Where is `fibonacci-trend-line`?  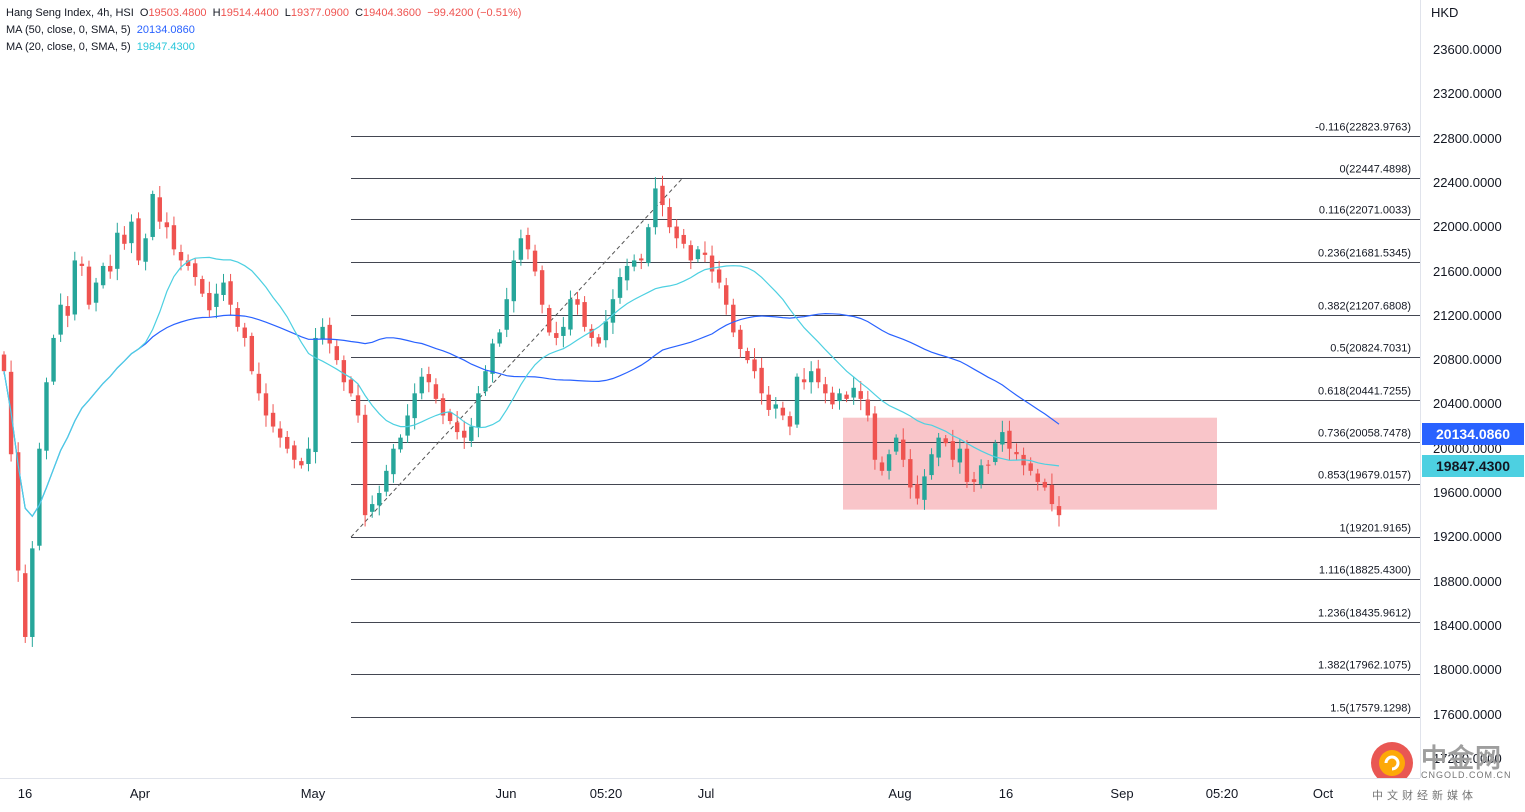
fibonacci-trend-line is located at coordinates (517, 357).